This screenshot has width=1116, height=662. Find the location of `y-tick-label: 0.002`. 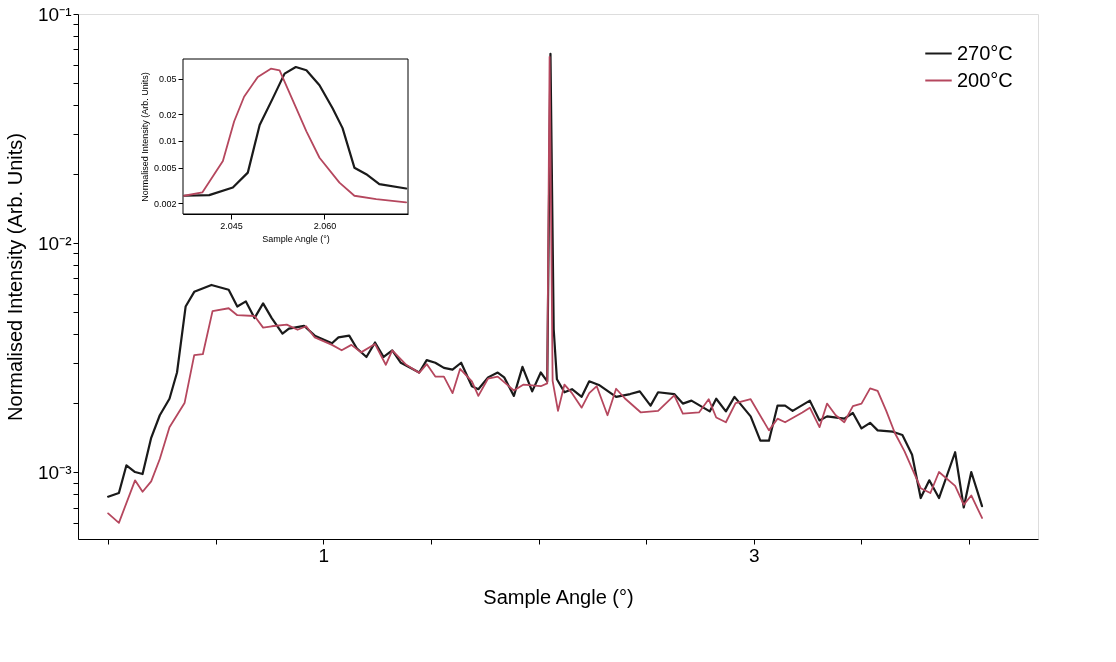

y-tick-label: 0.002 is located at coordinates (165, 203).